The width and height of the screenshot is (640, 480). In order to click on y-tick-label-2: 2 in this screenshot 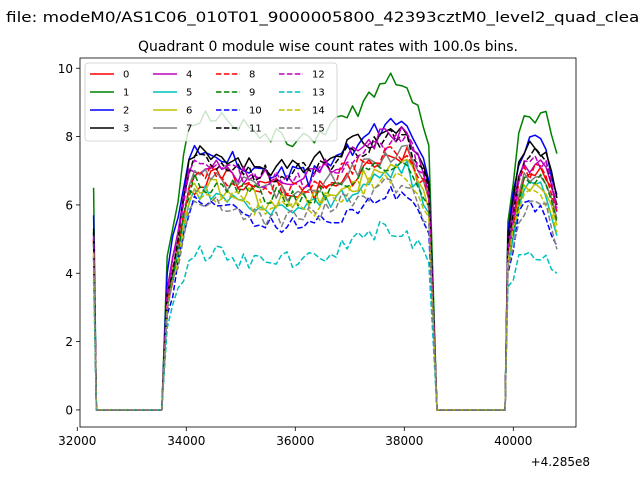, I will do `click(69, 342)`.